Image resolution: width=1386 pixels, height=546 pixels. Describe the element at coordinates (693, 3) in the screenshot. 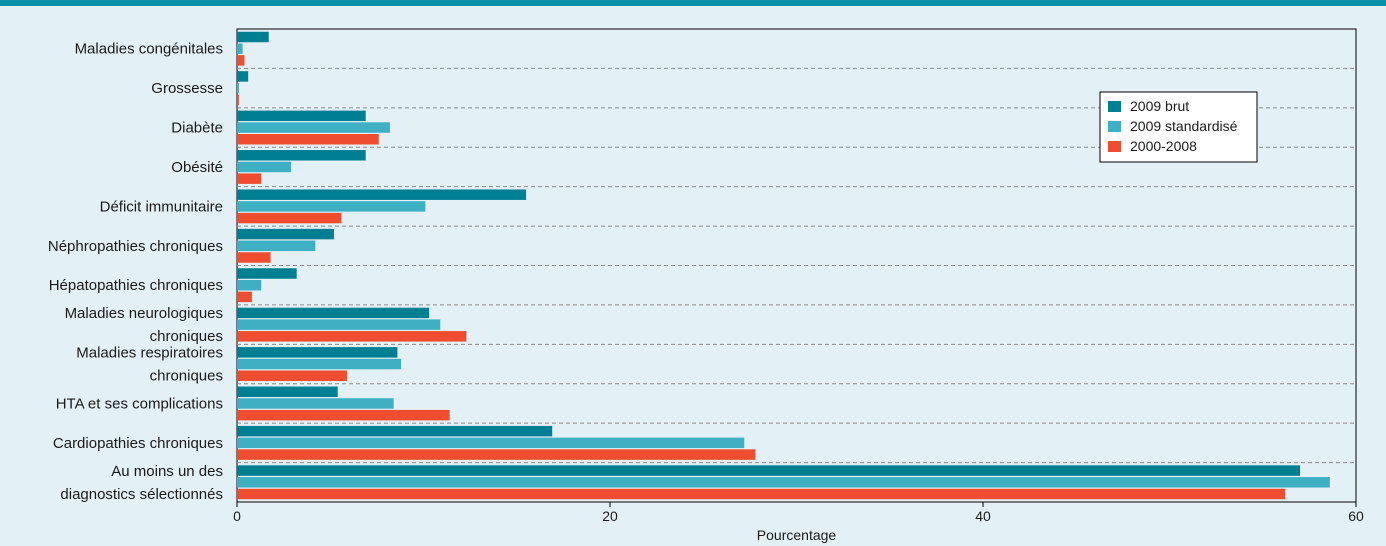

I see `top-band` at that location.